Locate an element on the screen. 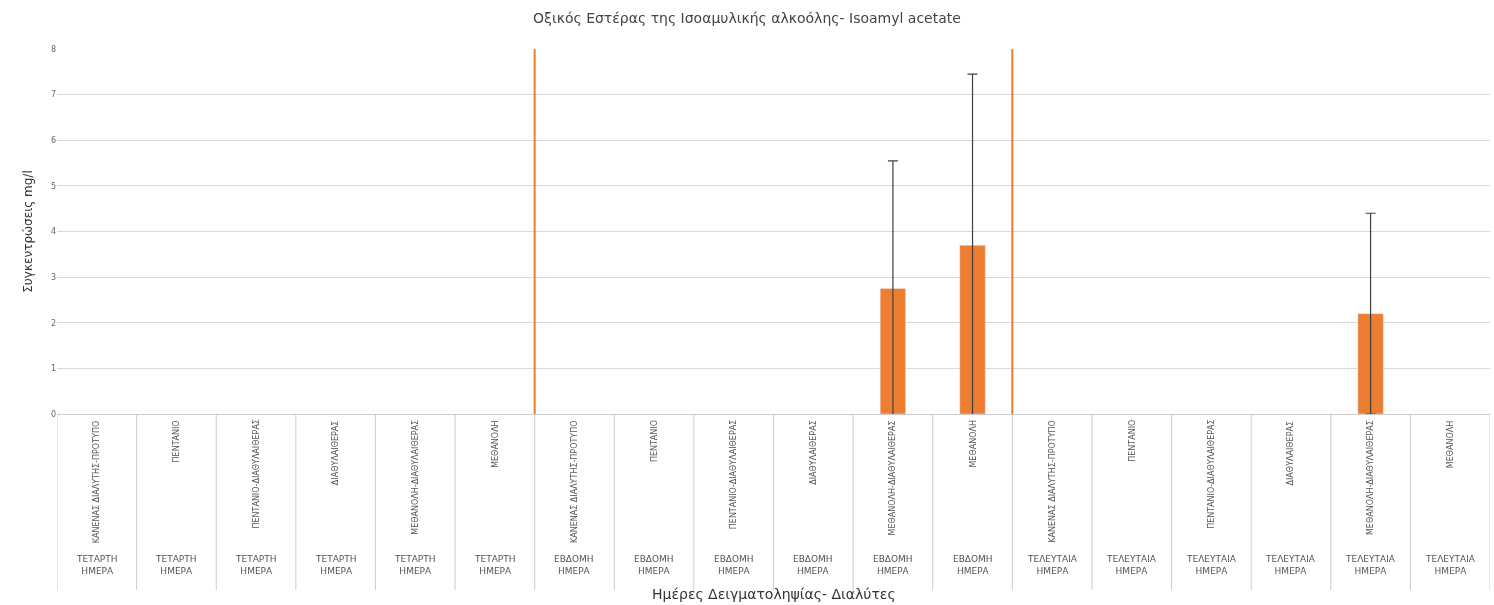  category-label: ΜΕΘΑΝΟΛΗ-ΔΙΑΘΥΛΑΙΘΕΡΑΣ ΕΒΔΟΜΗ ΗΜΕΡΑ is located at coordinates (893, 498).